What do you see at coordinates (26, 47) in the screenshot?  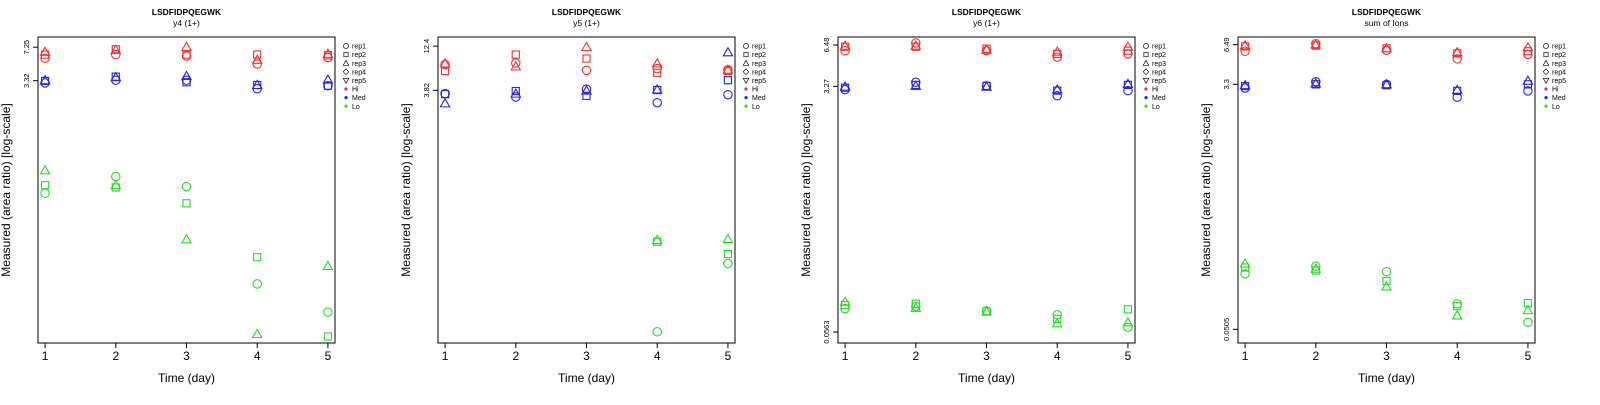 I see `y-tick-label: 7.25` at bounding box center [26, 47].